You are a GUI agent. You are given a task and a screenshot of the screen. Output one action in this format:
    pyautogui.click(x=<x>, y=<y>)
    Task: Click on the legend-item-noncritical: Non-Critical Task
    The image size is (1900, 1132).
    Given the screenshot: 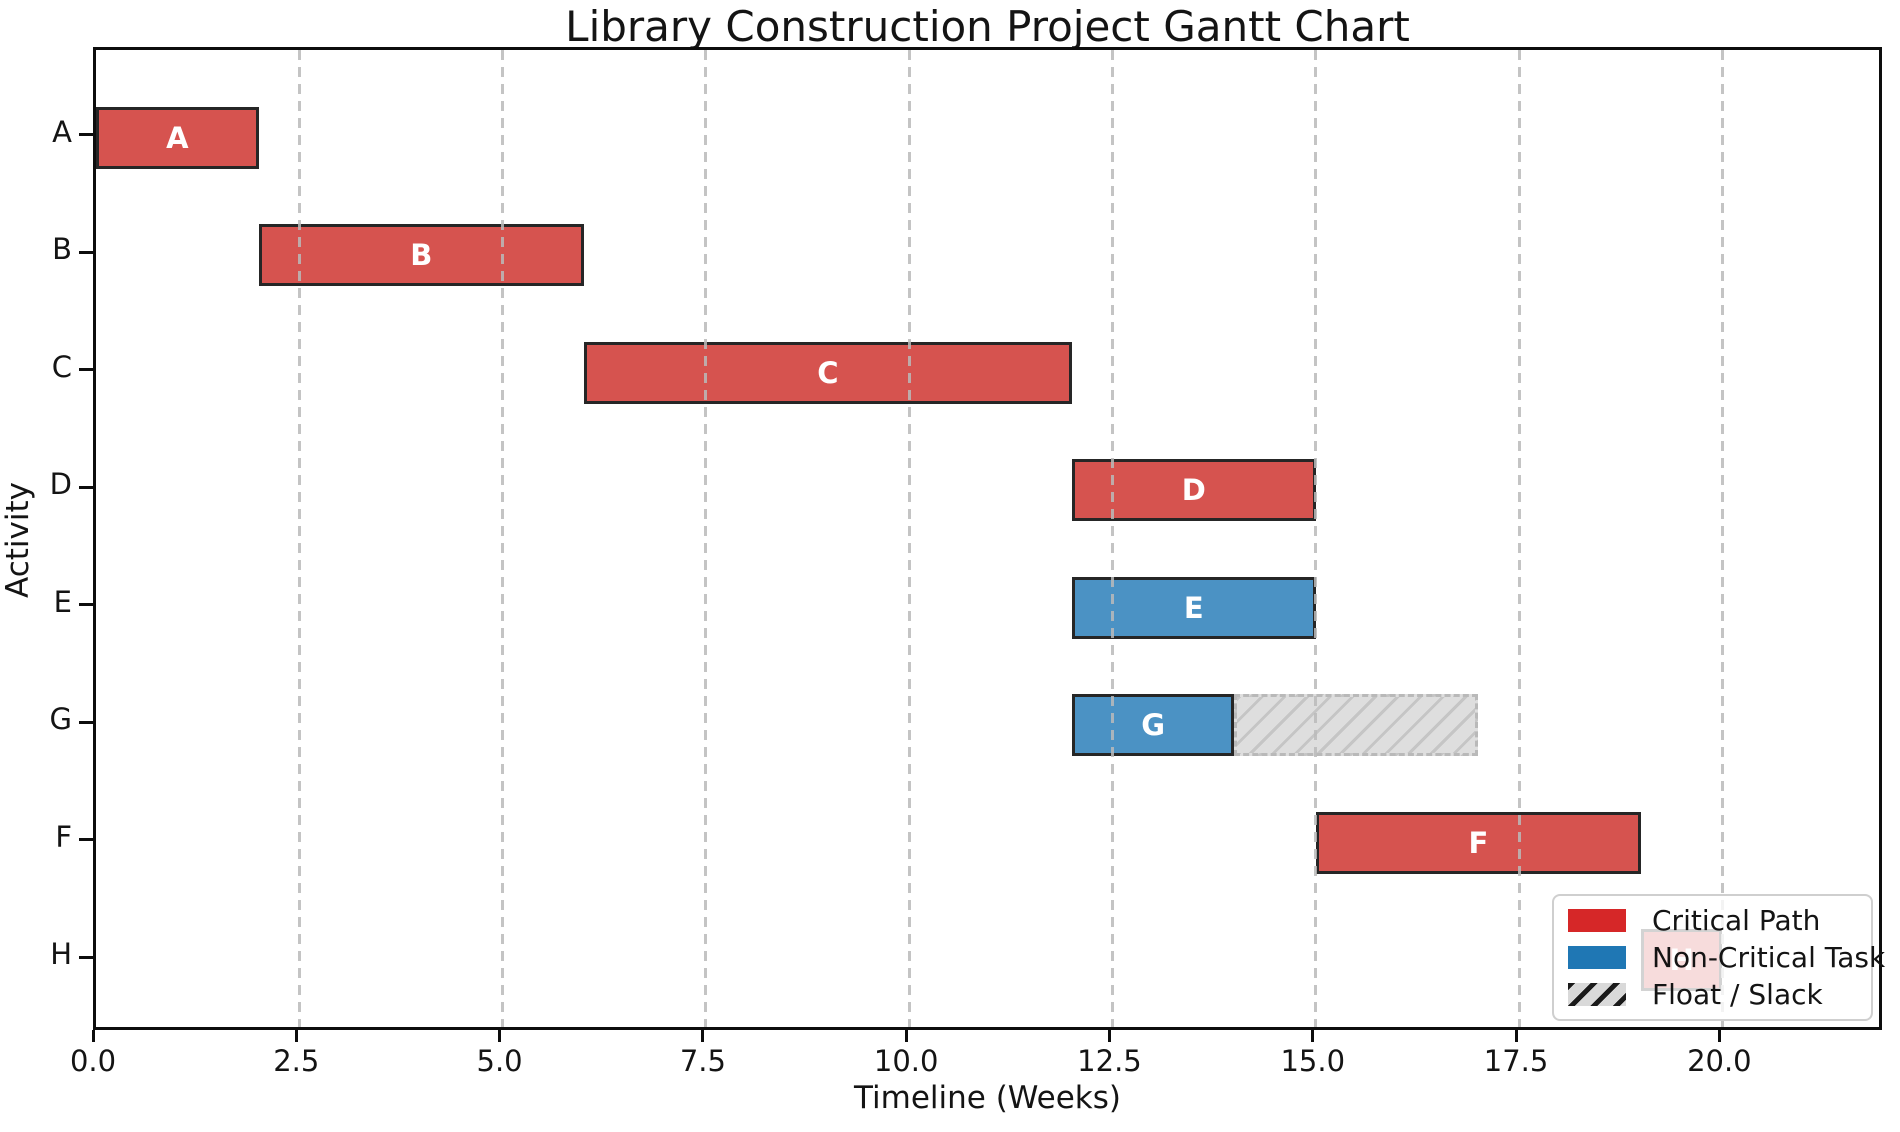 What is the action you would take?
    pyautogui.click(x=1719, y=957)
    